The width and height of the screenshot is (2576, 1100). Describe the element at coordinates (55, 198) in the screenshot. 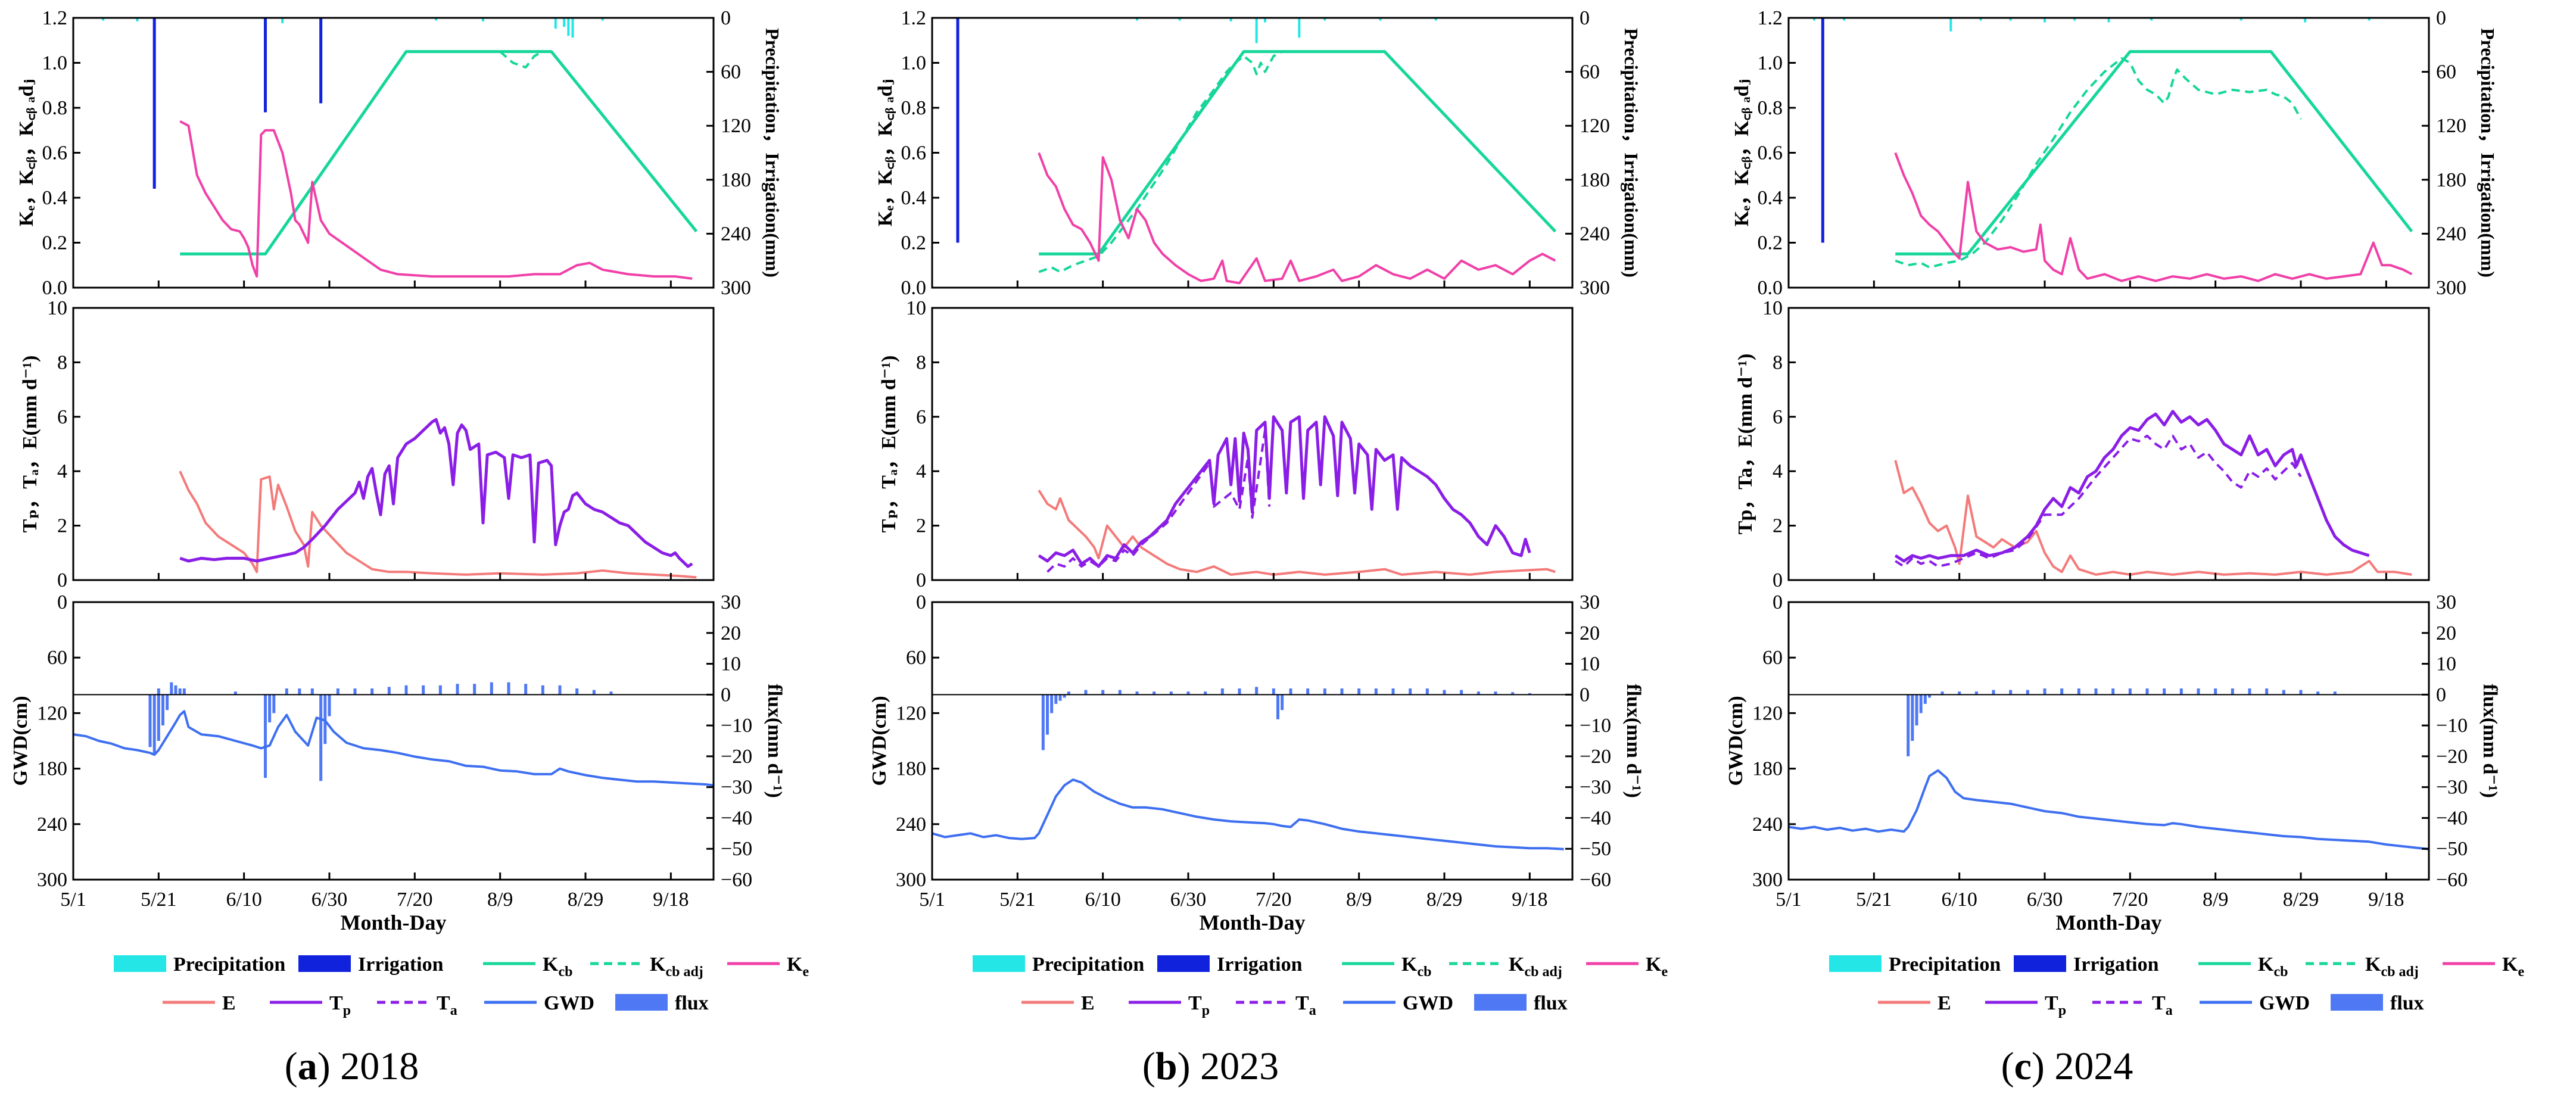

I see `y-tick-label: 0.4` at that location.